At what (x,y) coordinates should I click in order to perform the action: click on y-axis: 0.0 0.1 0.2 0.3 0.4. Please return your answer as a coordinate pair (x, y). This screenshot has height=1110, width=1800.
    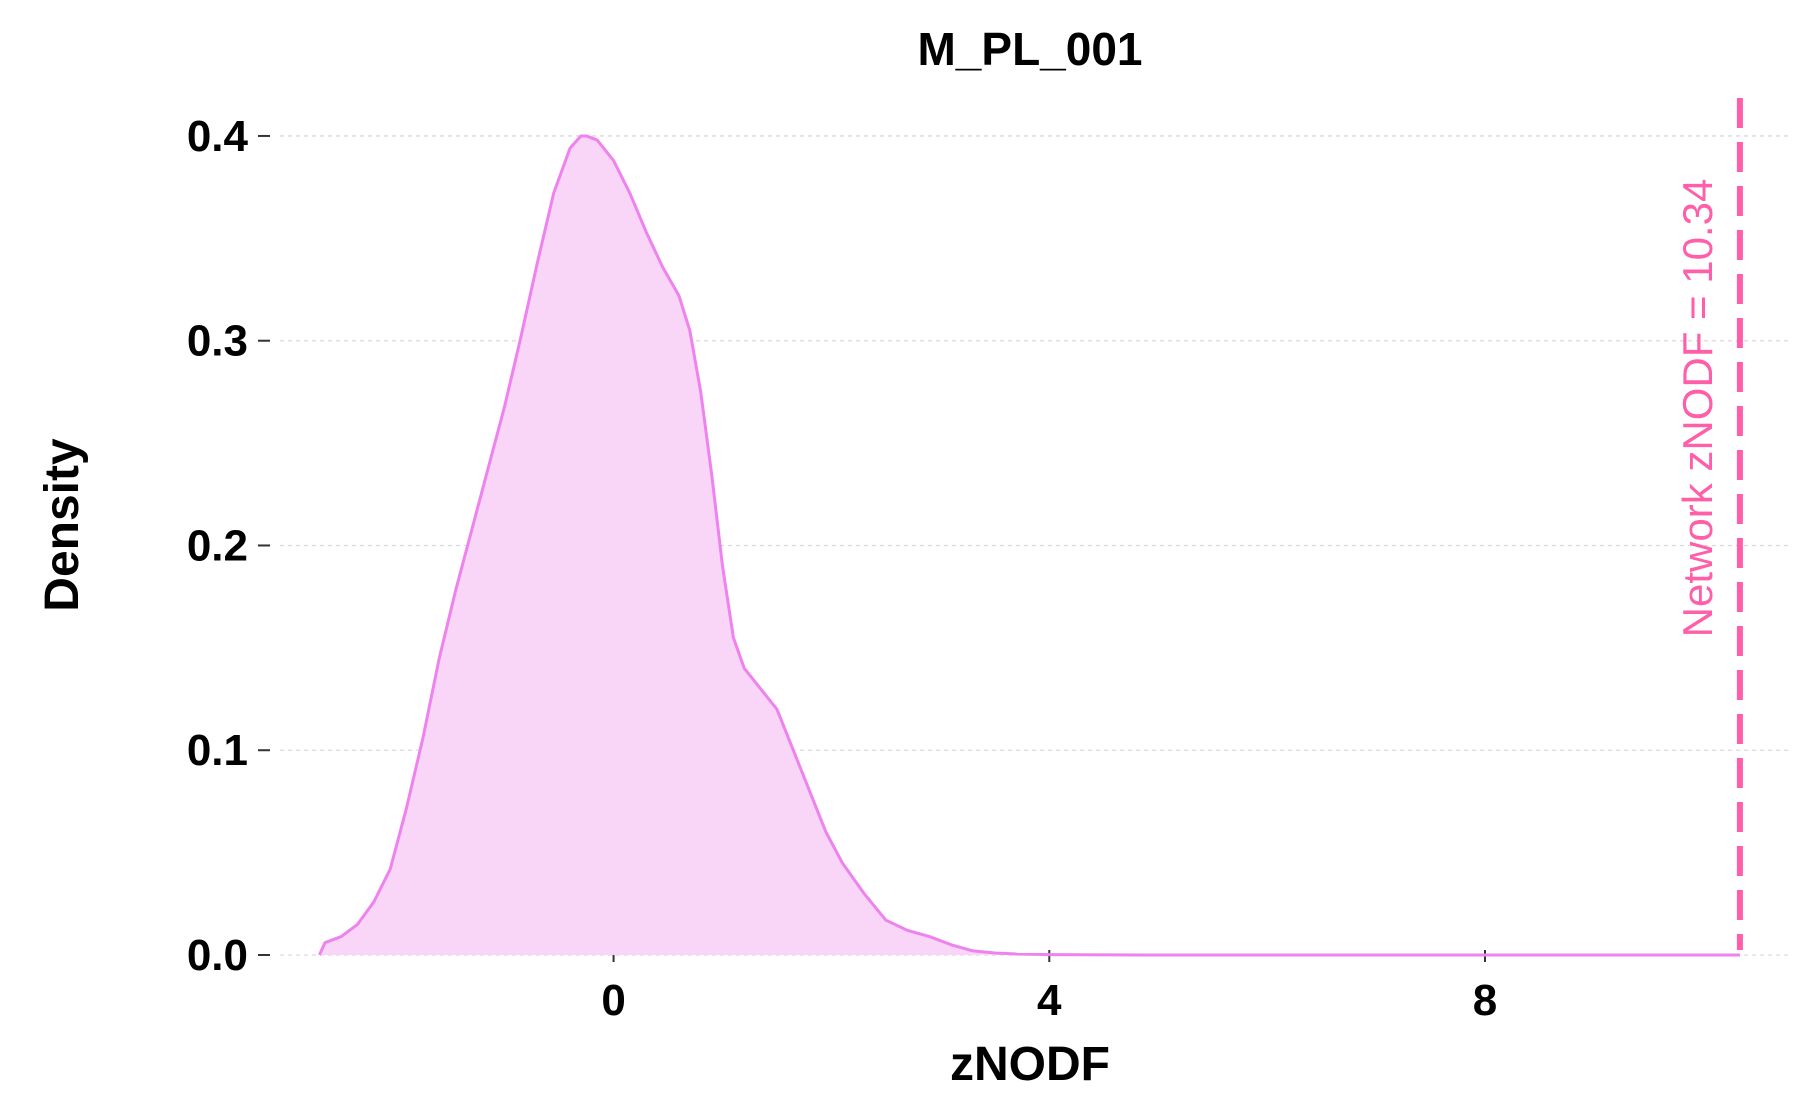
    Looking at the image, I should click on (228, 546).